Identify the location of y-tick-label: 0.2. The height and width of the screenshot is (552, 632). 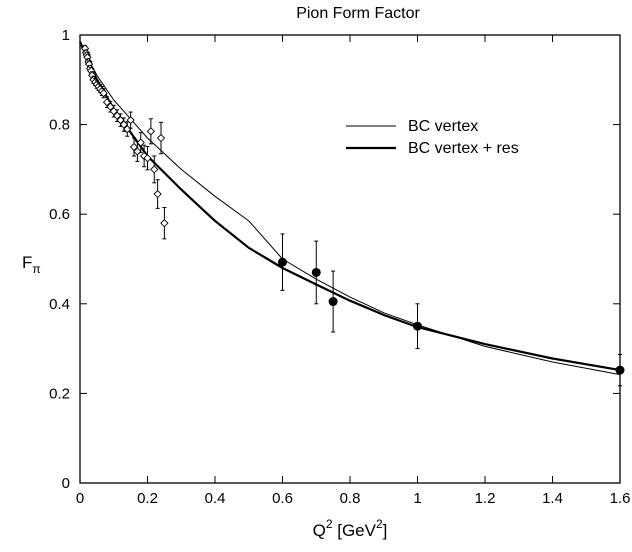
(59, 393).